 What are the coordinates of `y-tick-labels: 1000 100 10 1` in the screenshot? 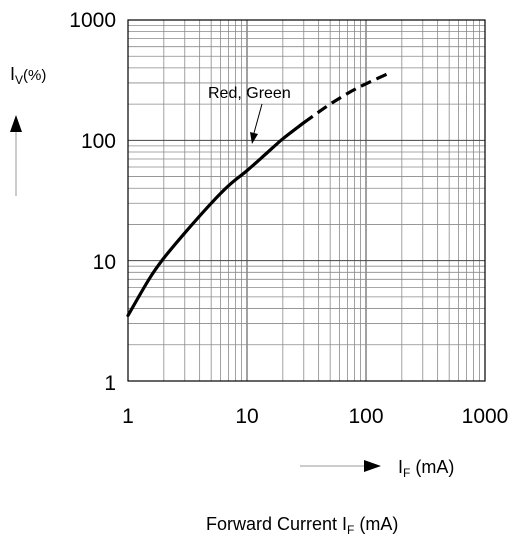 It's located at (92, 202).